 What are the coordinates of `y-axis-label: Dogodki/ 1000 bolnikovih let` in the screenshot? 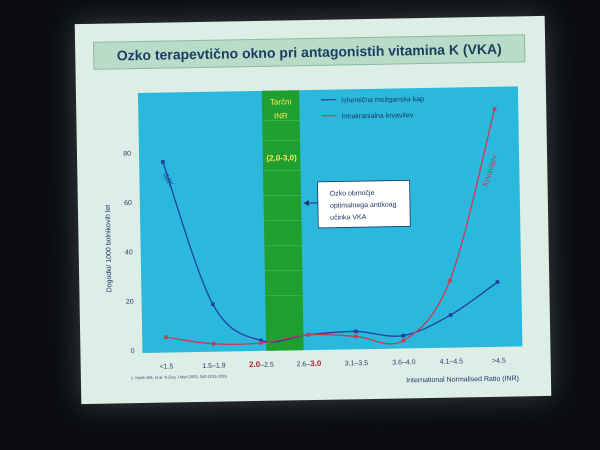 It's located at (109, 249).